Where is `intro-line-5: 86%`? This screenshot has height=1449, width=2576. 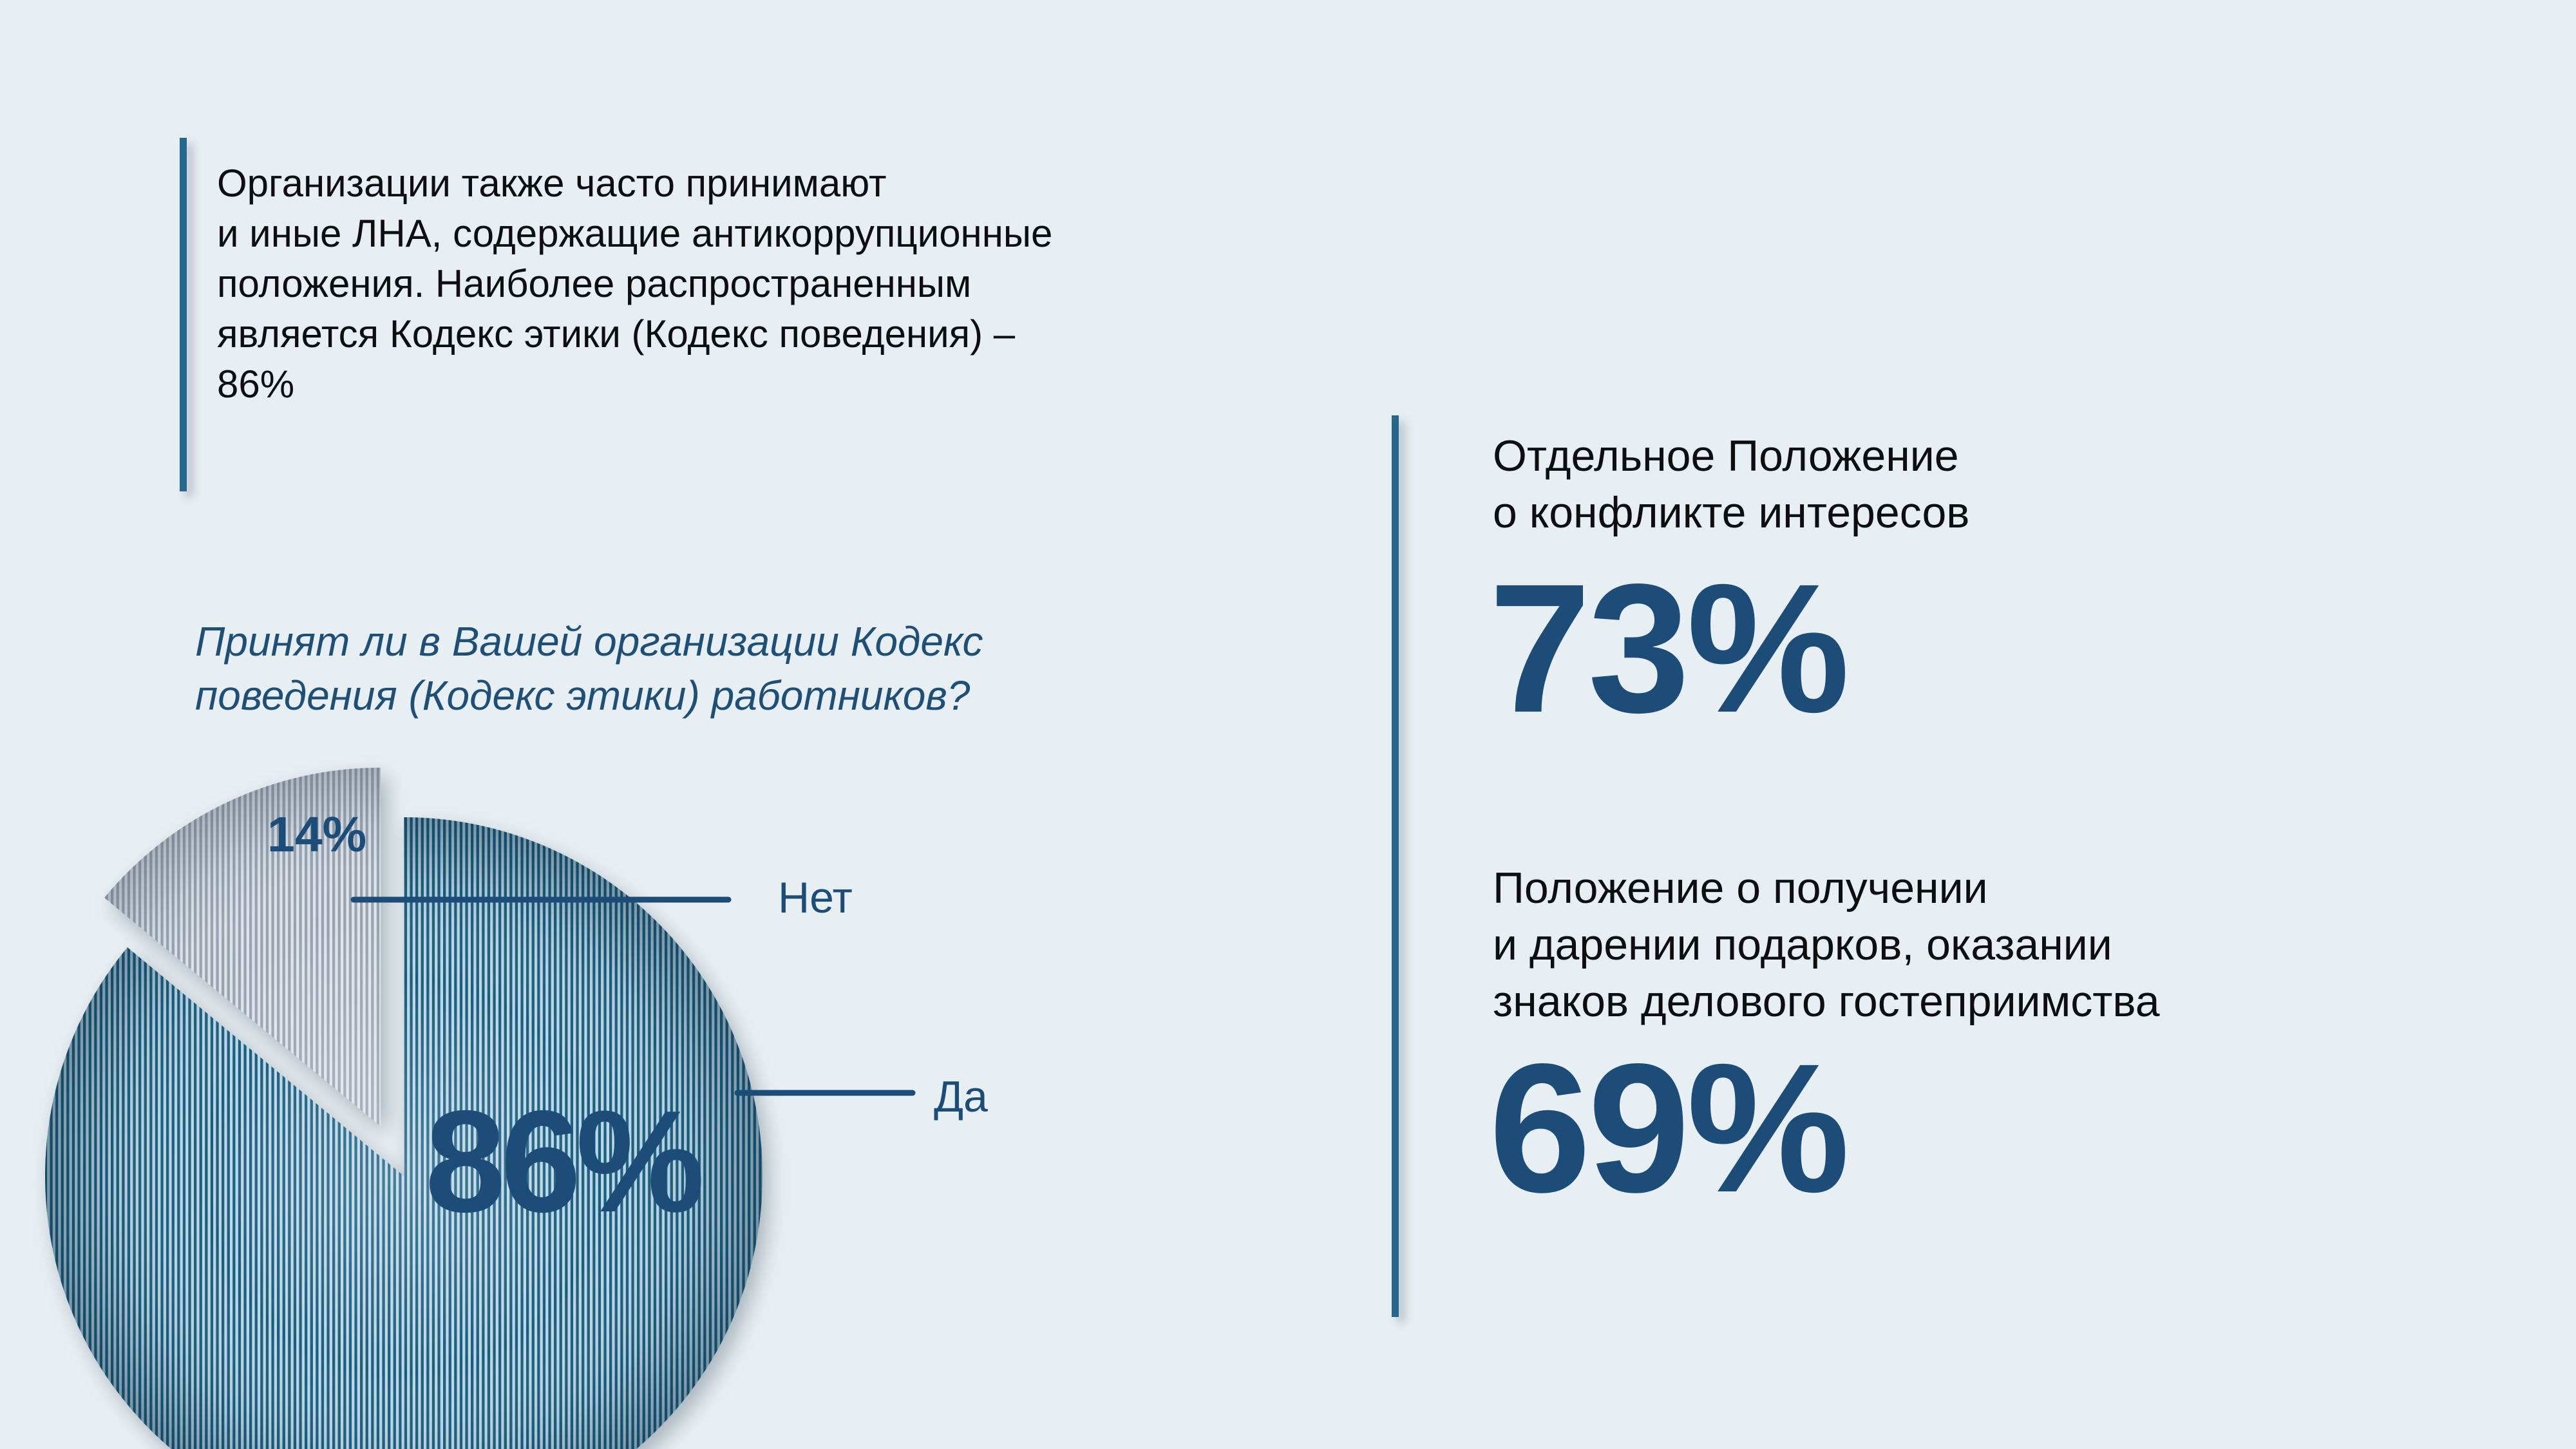 intro-line-5: 86% is located at coordinates (256, 384).